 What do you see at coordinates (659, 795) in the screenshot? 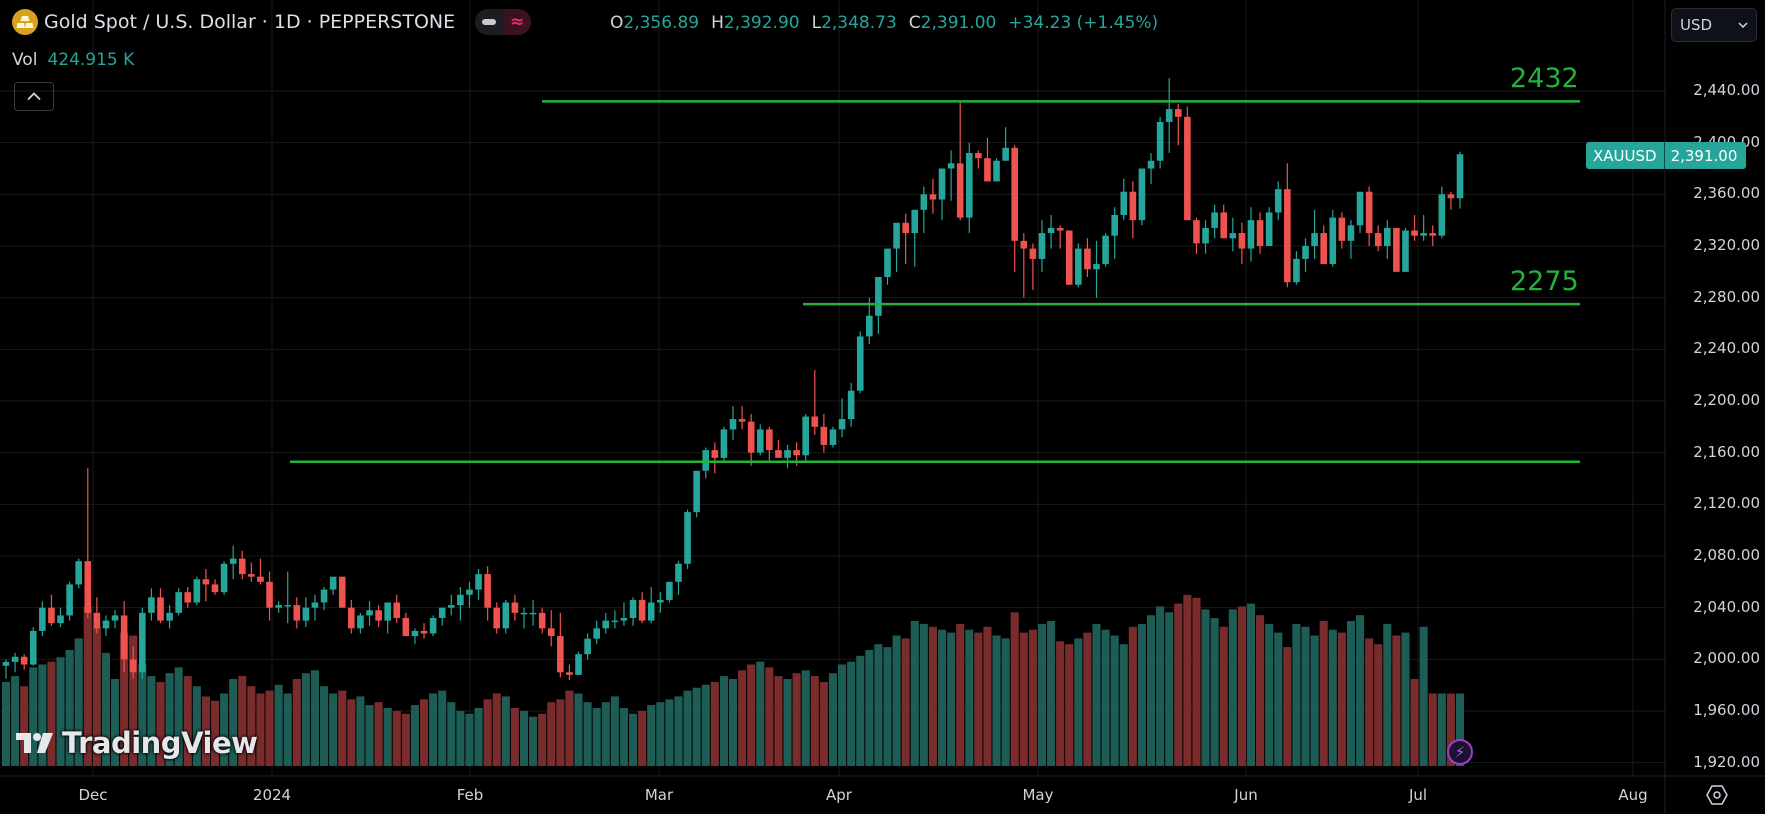
I see `time-tick-label: Mar` at bounding box center [659, 795].